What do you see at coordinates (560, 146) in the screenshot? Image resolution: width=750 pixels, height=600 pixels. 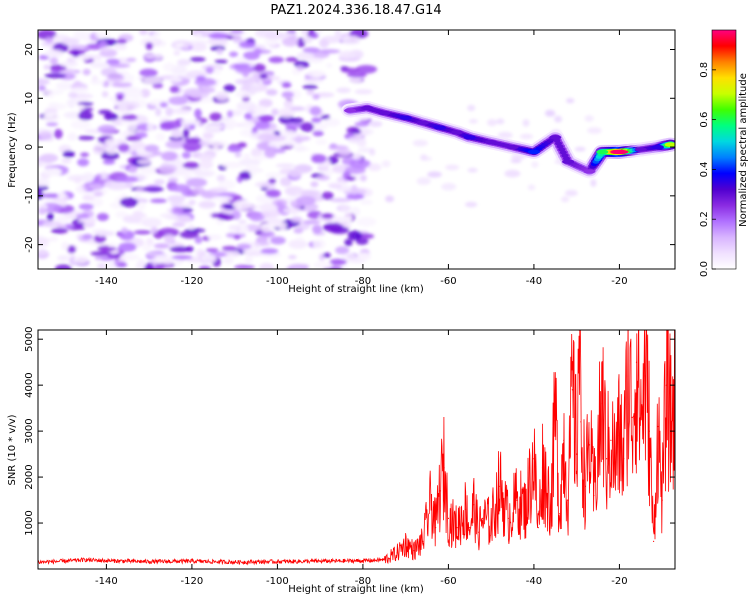 I see `ridge-cell` at bounding box center [560, 146].